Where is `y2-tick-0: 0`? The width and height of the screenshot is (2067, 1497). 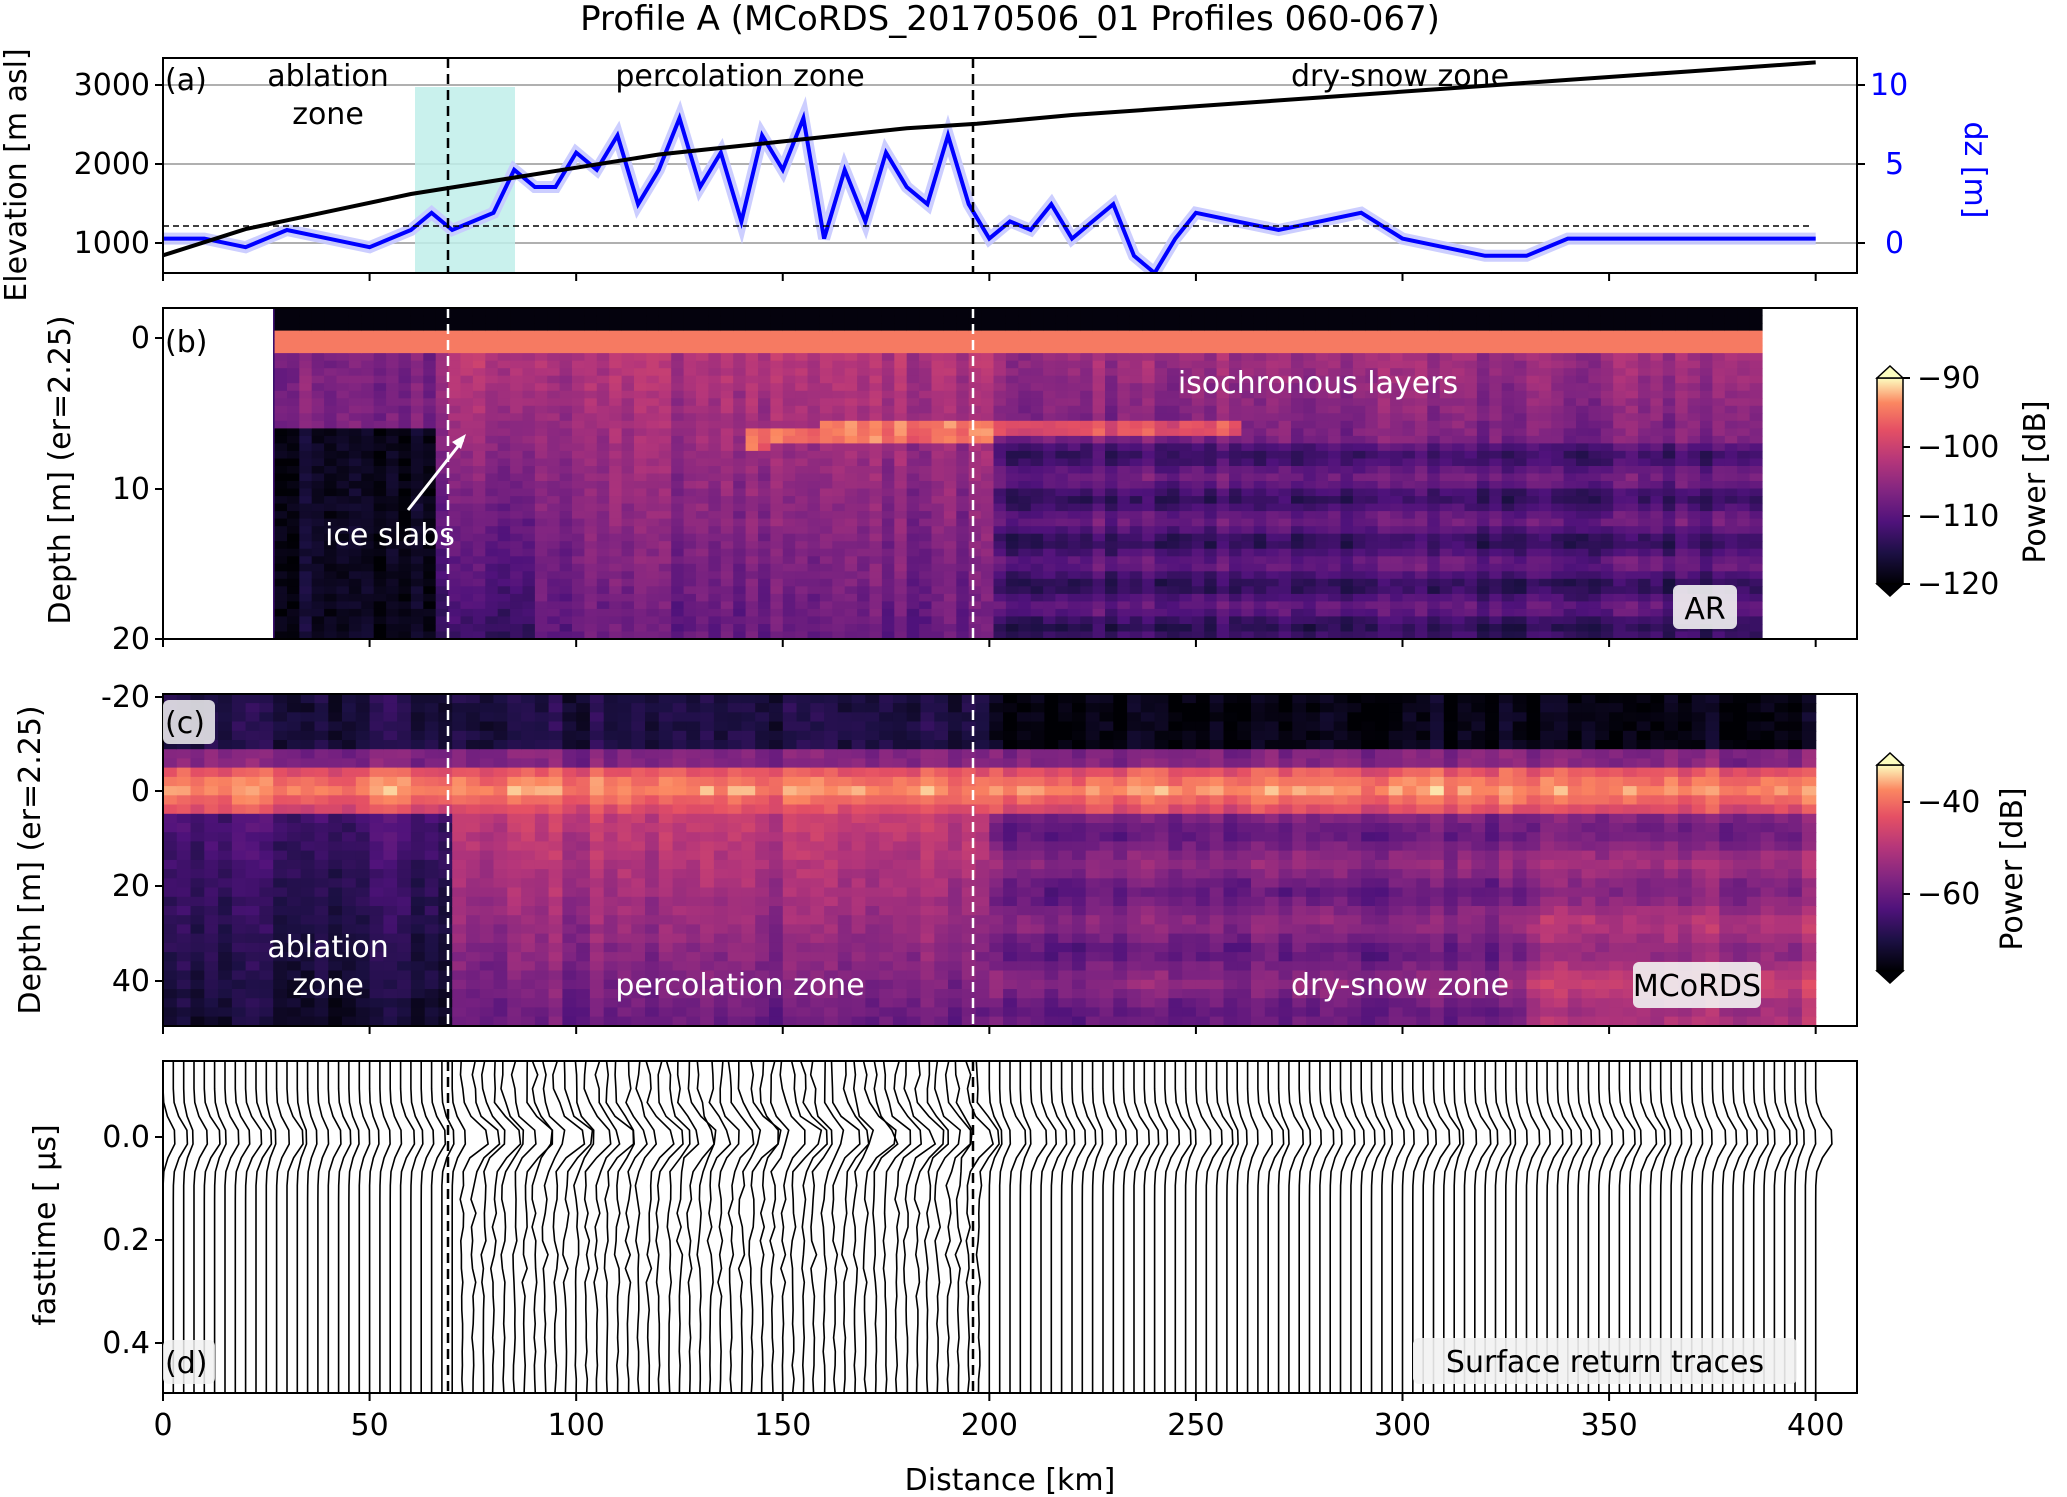 y2-tick-0: 0 is located at coordinates (1894, 243).